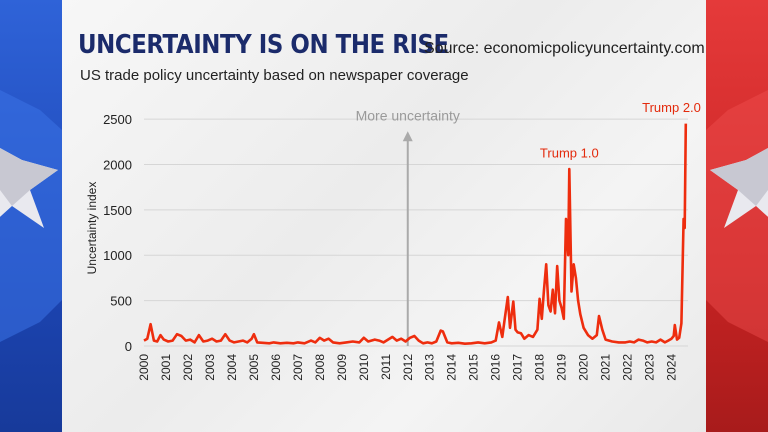  I want to click on x-tick-label: 2007, so click(298, 367).